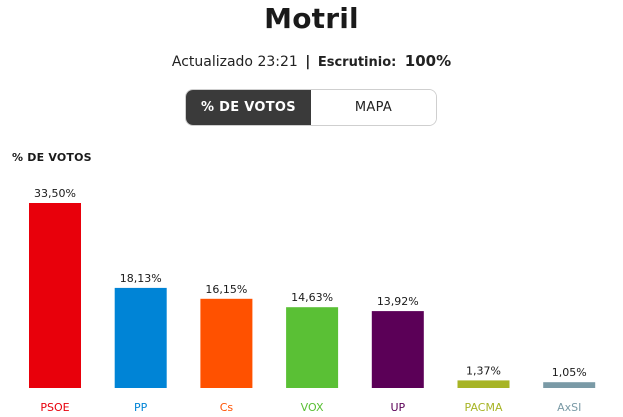 This screenshot has height=417, width=623. I want to click on value-label-up: 13,92%, so click(398, 301).